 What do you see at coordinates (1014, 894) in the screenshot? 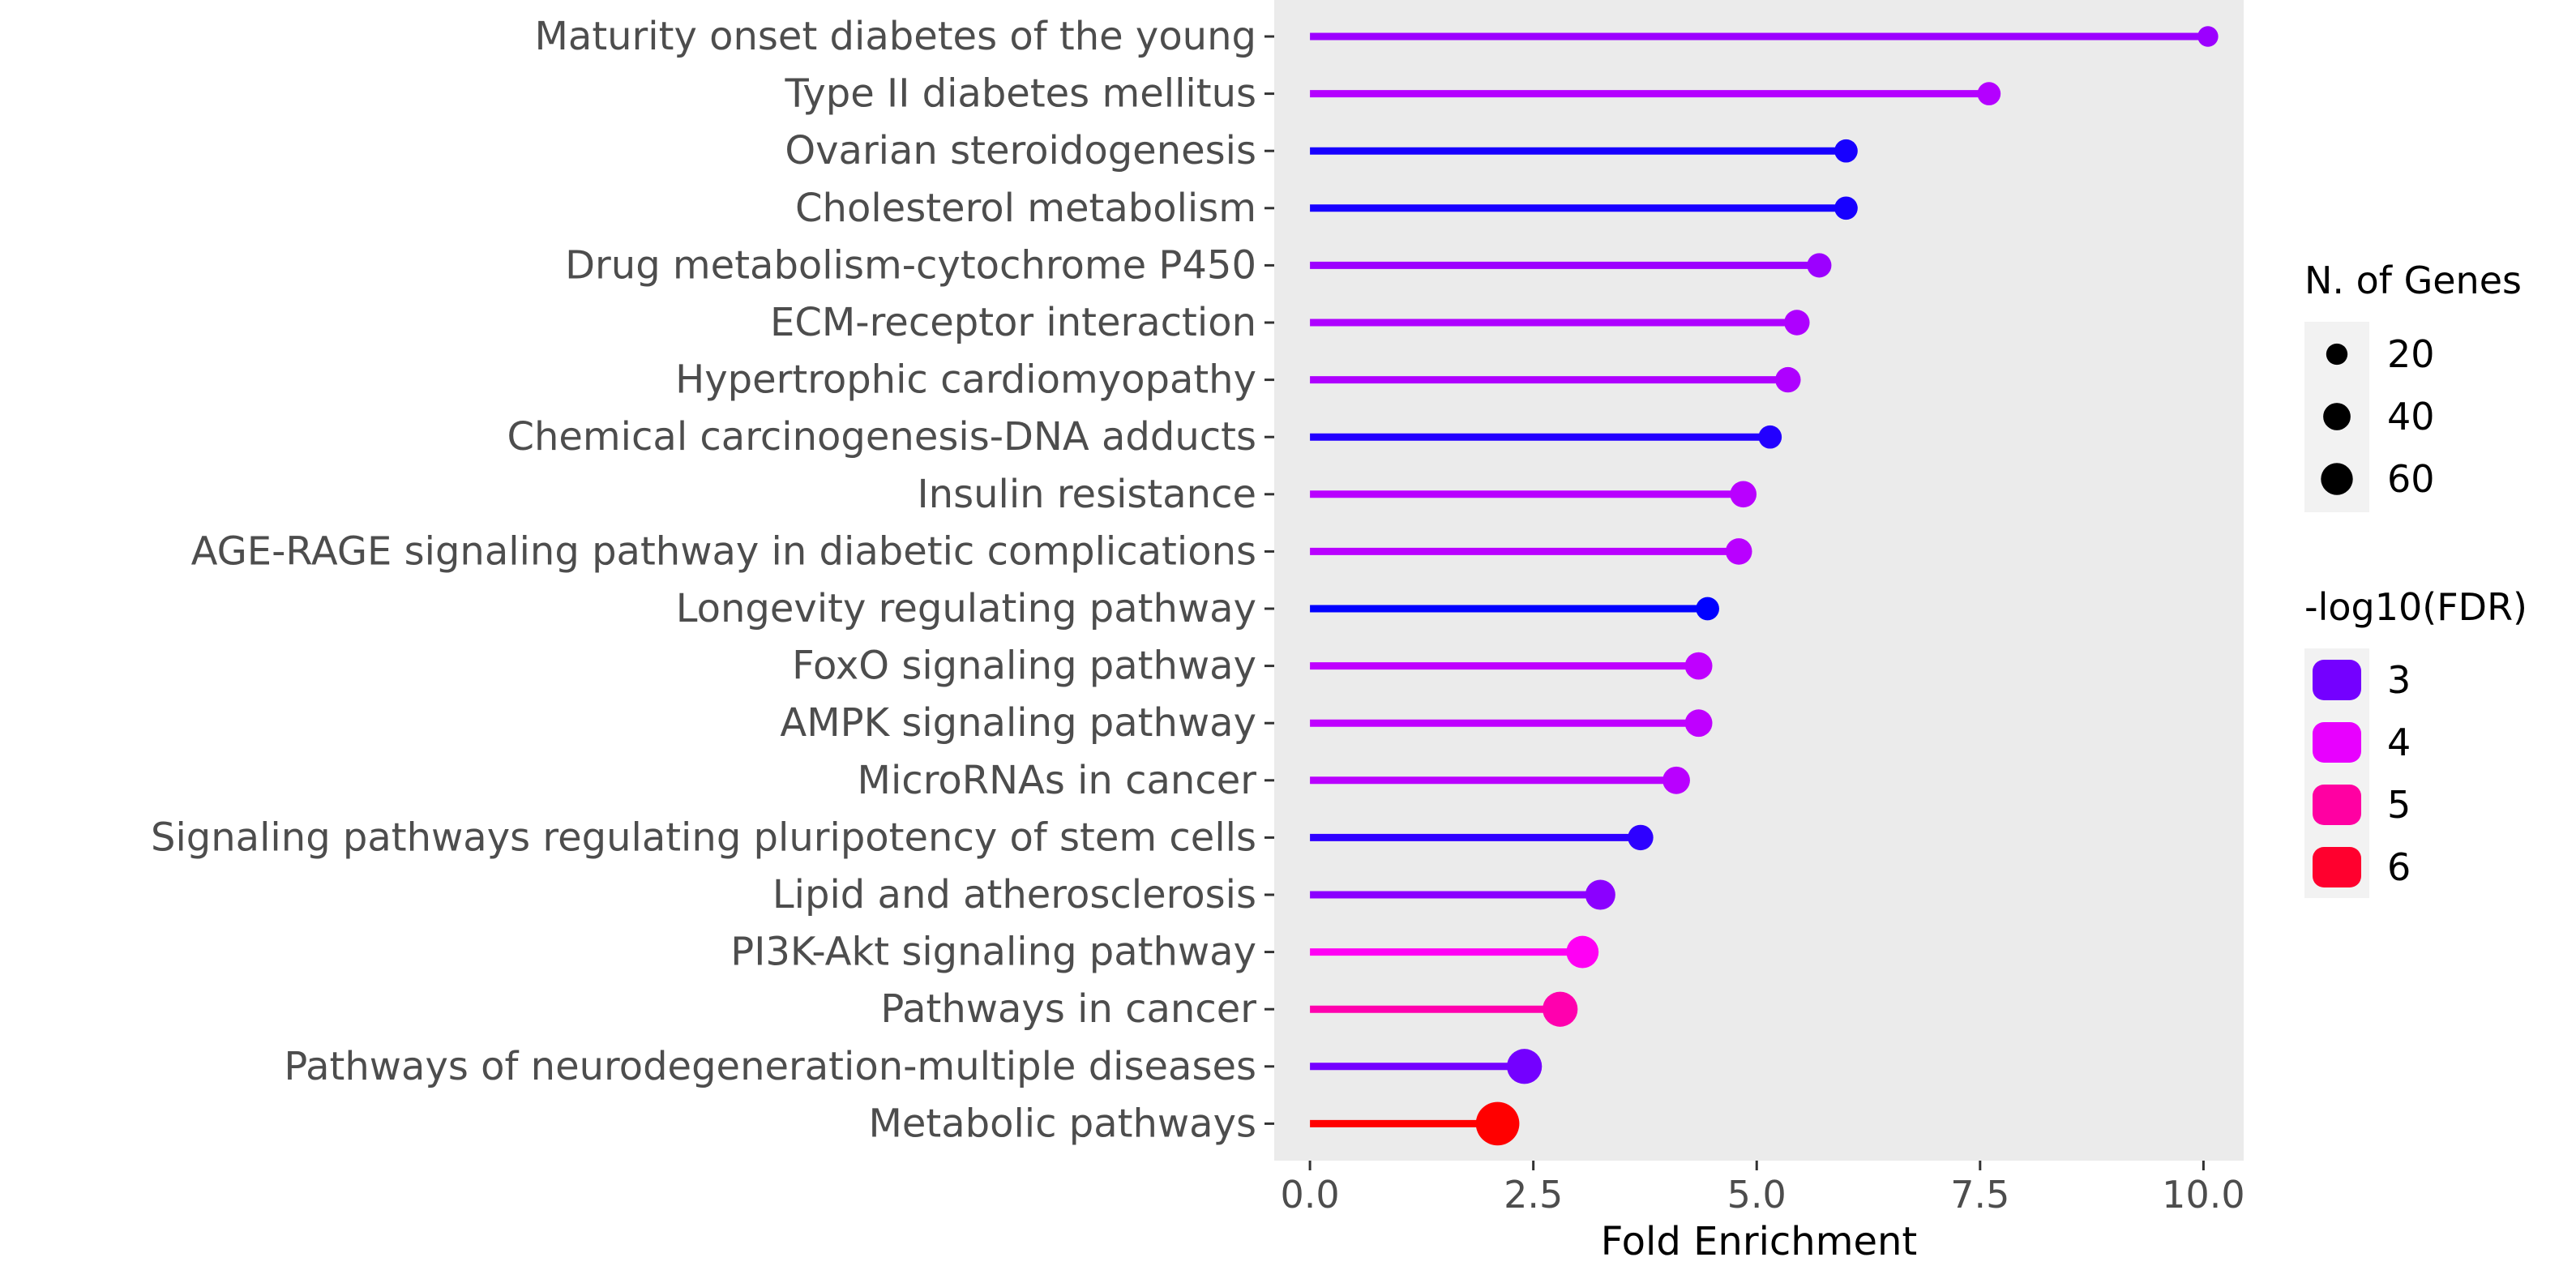
I see `category-label: Lipid and atherosclerosis` at bounding box center [1014, 894].